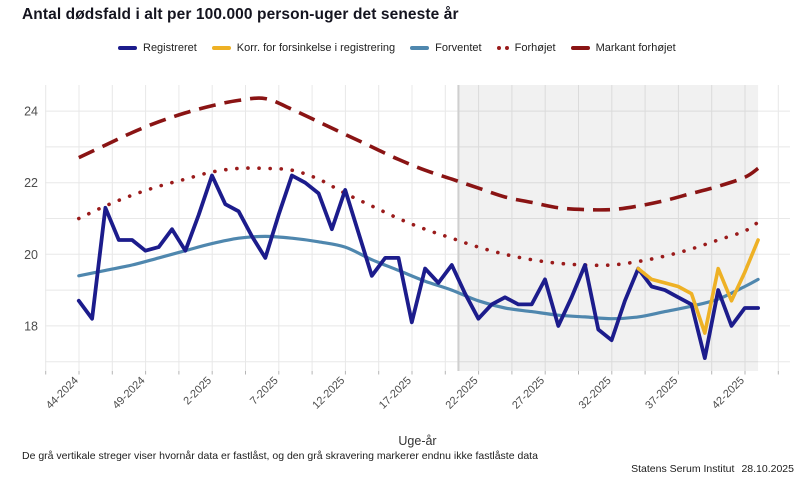 The height and width of the screenshot is (480, 800). Describe the element at coordinates (221, 48) in the screenshot. I see `legend-swatch-korrigeret` at that location.